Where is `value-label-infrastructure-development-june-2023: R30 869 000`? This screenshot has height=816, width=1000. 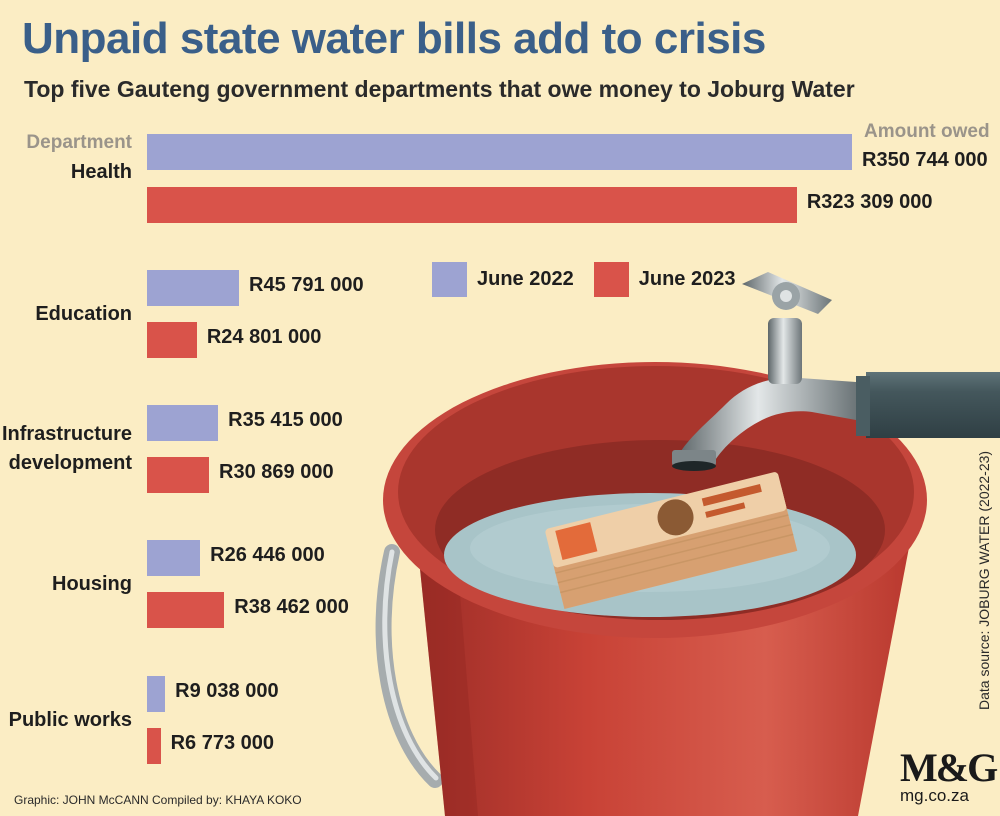 value-label-infrastructure-development-june-2023: R30 869 000 is located at coordinates (276, 472).